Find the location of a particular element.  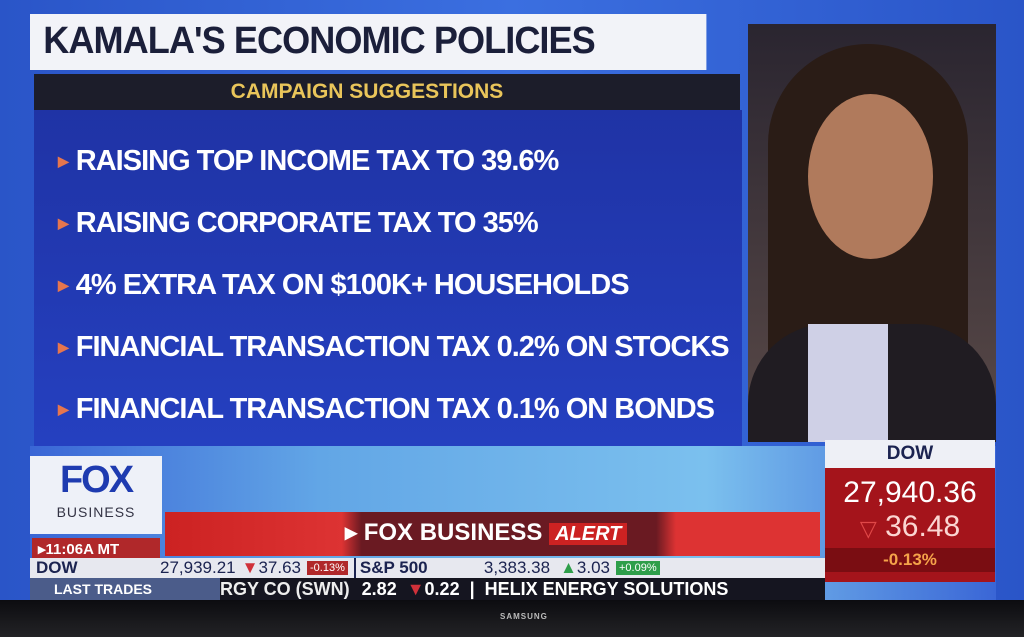

time-text: 11:06A MT is located at coordinates (82, 549).